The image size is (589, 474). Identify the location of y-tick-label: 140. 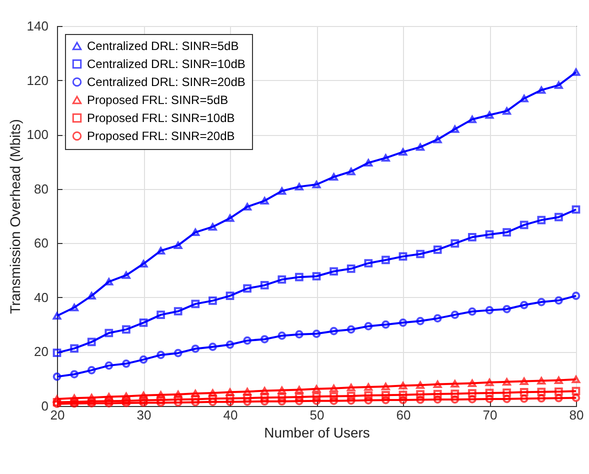
(37, 26).